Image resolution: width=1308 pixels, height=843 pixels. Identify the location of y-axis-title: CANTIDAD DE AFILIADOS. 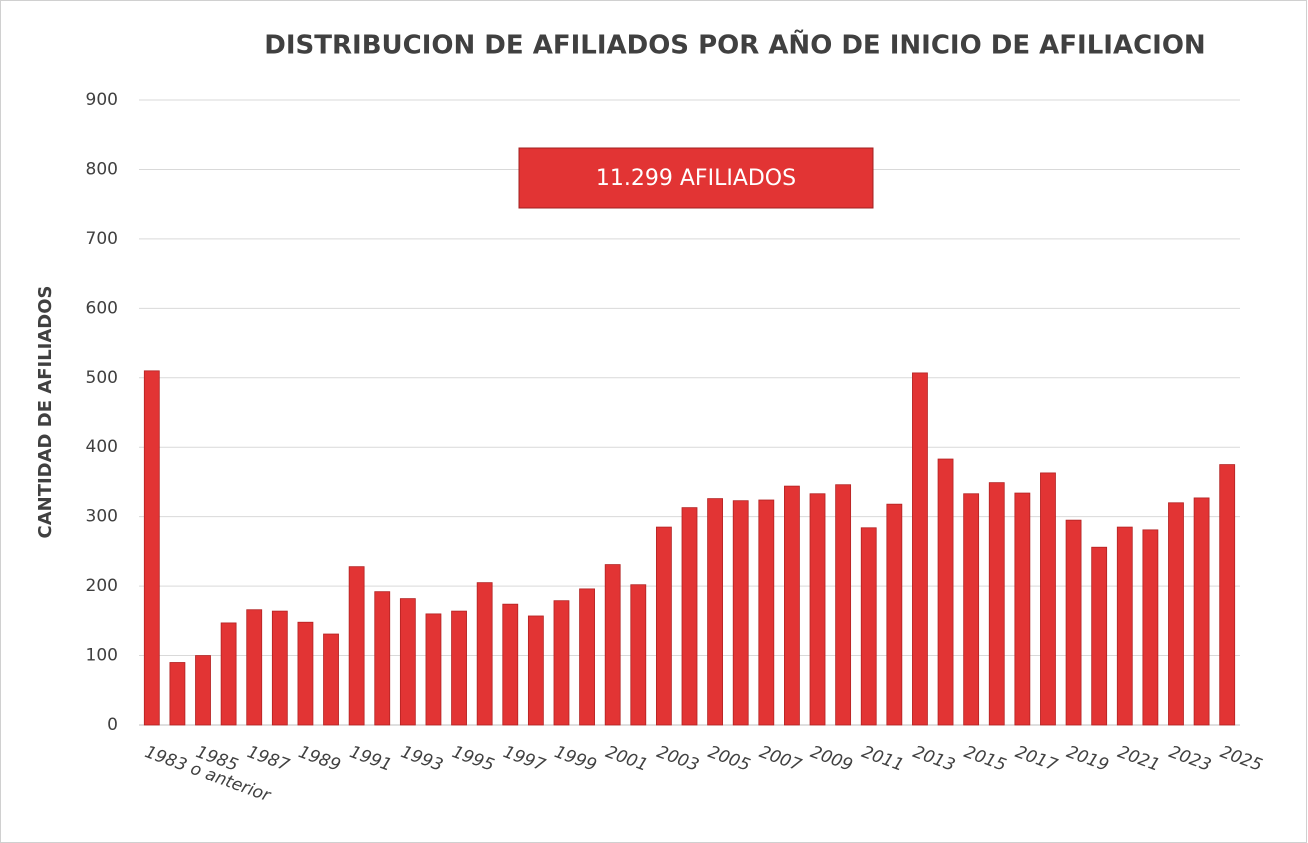
(45, 412).